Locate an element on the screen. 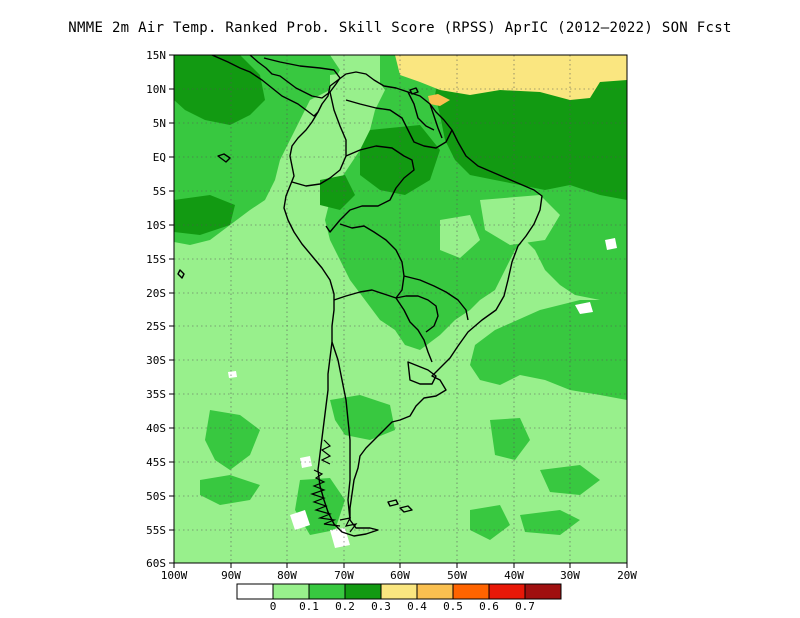 The height and width of the screenshot is (618, 800). lat-label: 55S is located at coordinates (156, 530).